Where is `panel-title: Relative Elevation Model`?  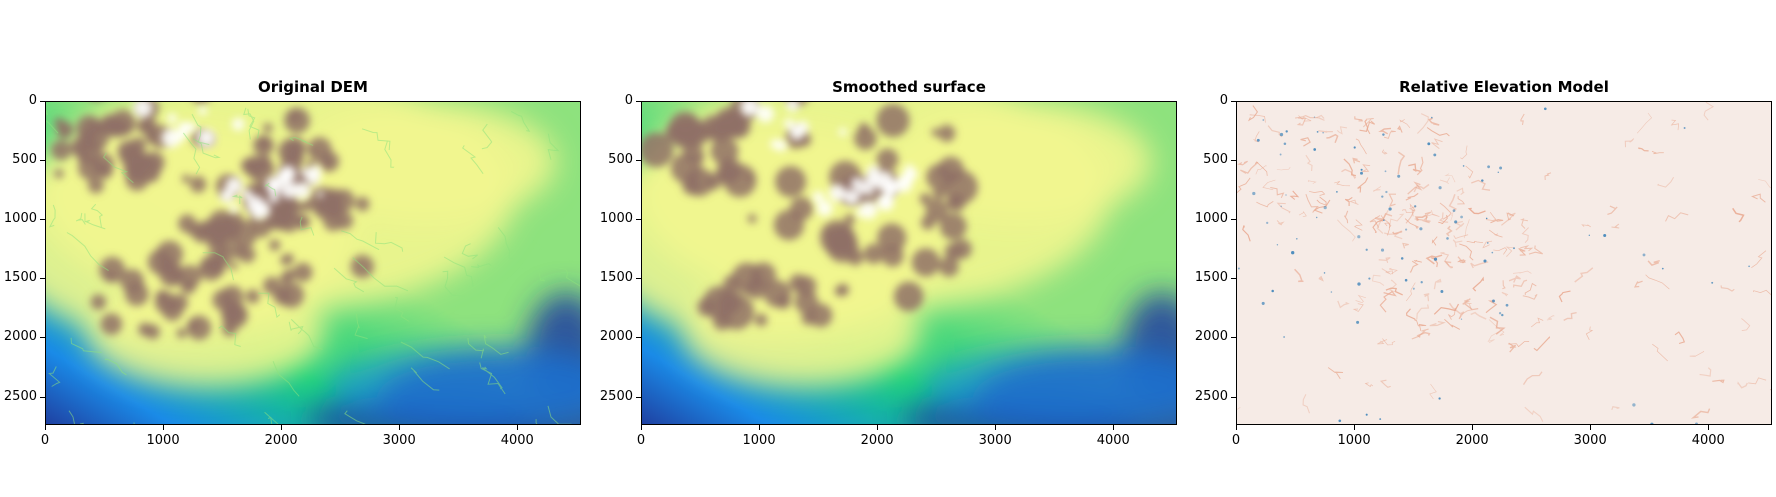
panel-title: Relative Elevation Model is located at coordinates (1504, 87).